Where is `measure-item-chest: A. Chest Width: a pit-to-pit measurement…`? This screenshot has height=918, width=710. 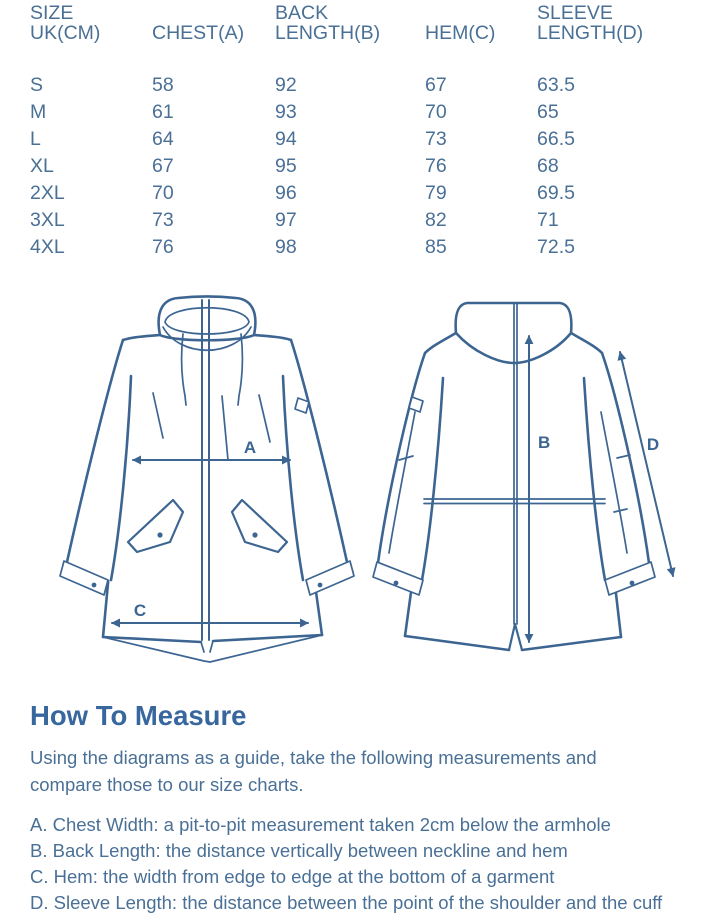 measure-item-chest: A. Chest Width: a pit-to-pit measurement… is located at coordinates (320, 824).